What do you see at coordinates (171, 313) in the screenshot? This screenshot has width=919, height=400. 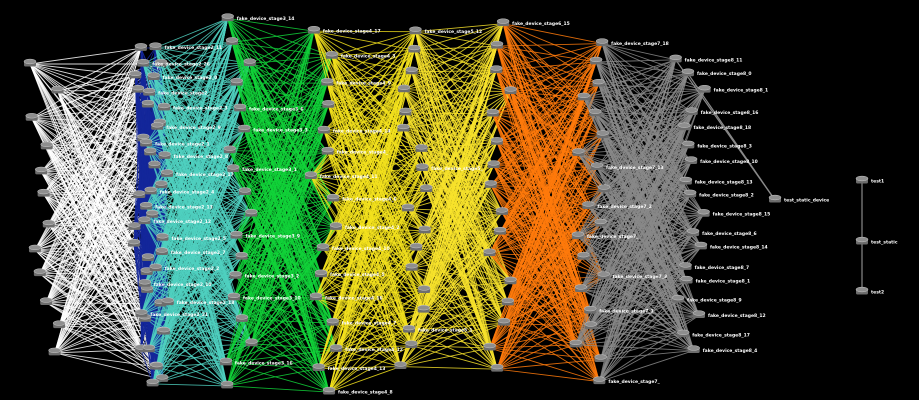 I see `device-node: fake_device_stage2_21` at bounding box center [171, 313].